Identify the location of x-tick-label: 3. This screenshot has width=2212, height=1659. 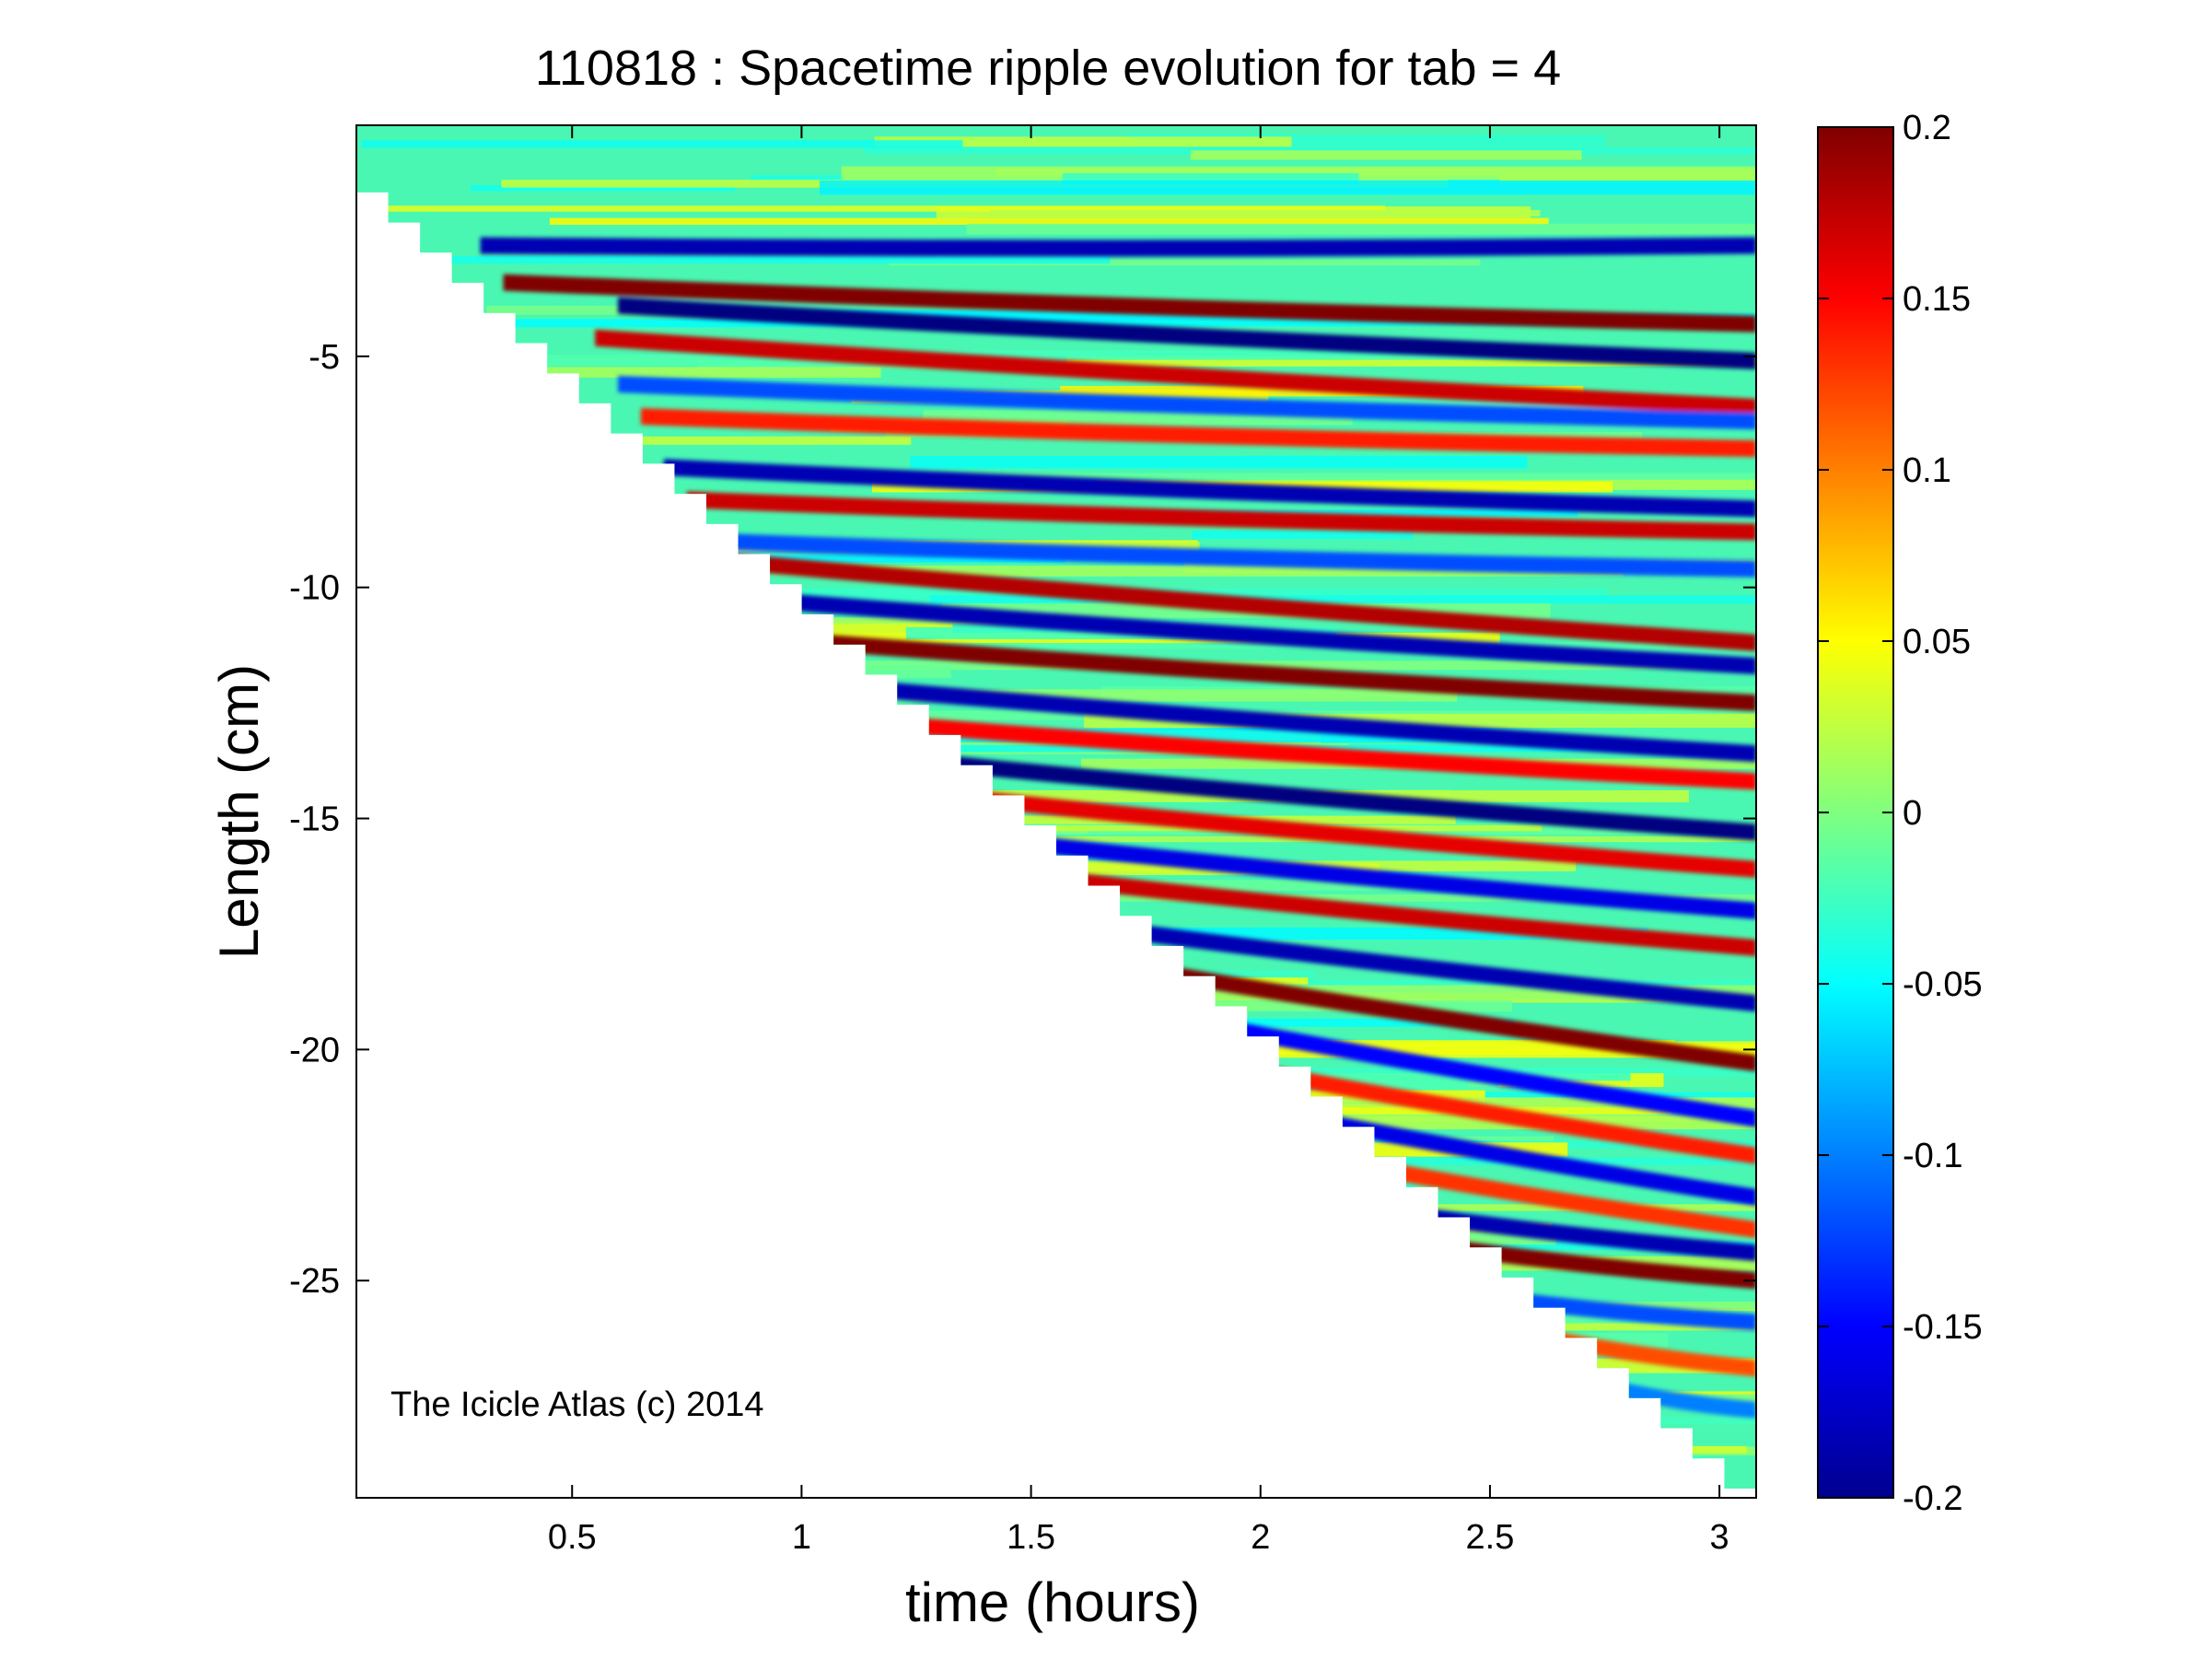
(1720, 1537).